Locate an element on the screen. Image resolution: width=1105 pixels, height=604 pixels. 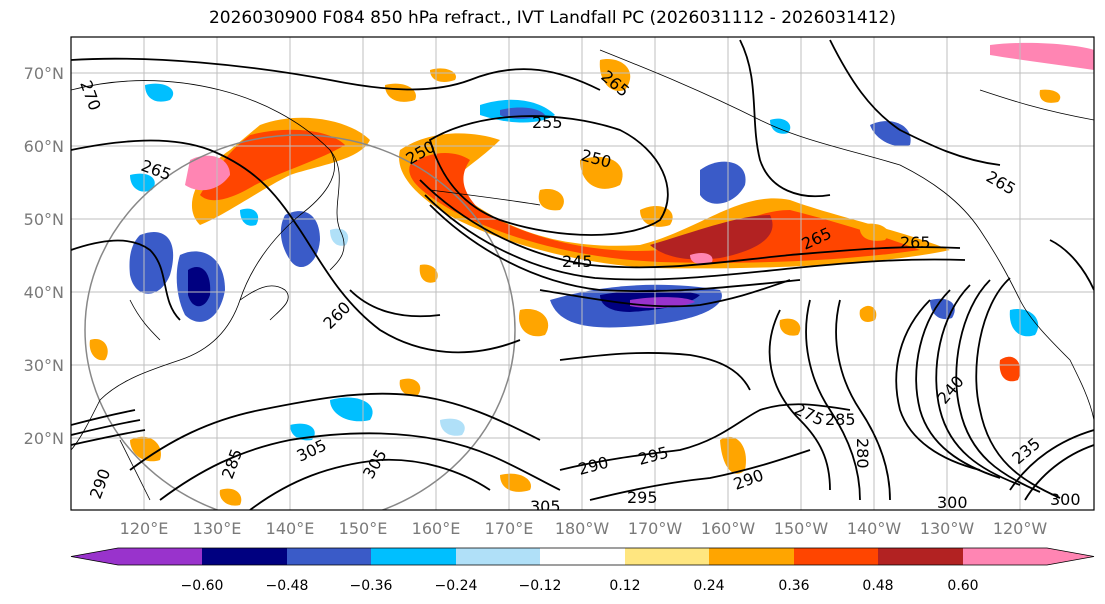
contour-label: 255 is located at coordinates (547, 122).